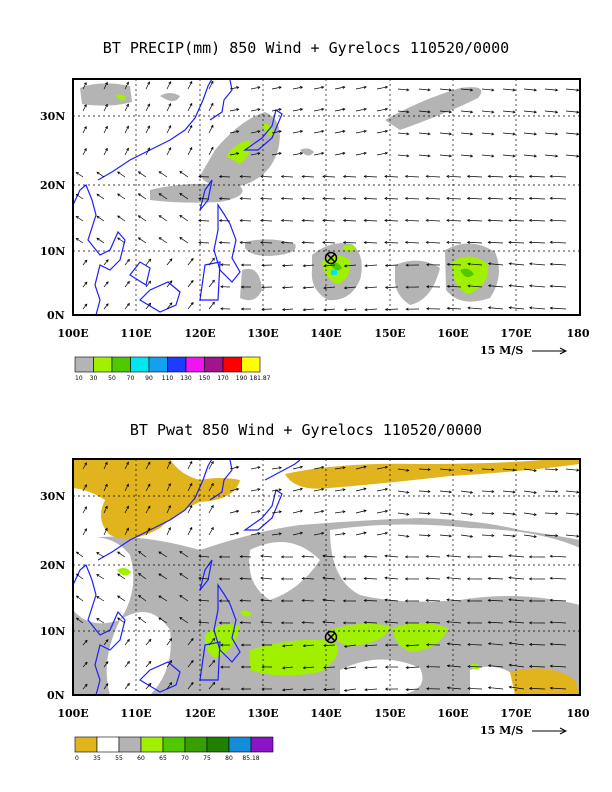 This screenshot has height=792, width=612. Describe the element at coordinates (578, 713) in the screenshot. I see `lon-label: 180` at that location.